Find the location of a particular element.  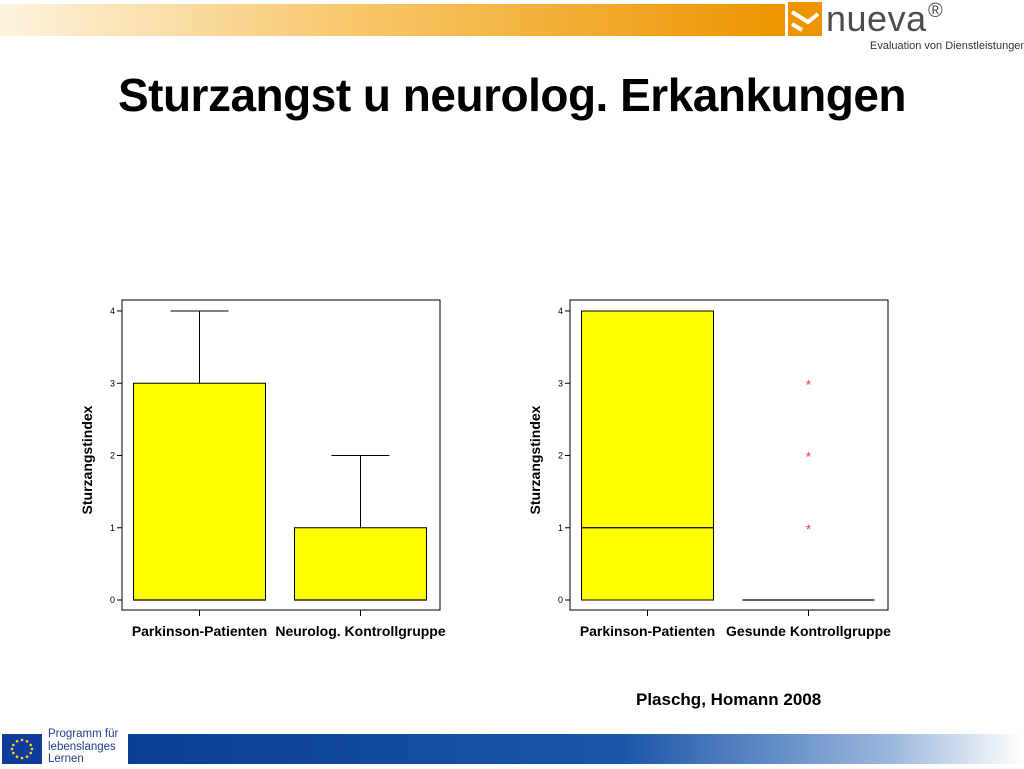

citation: Plaschg, Homann 2008 is located at coordinates (729, 699).